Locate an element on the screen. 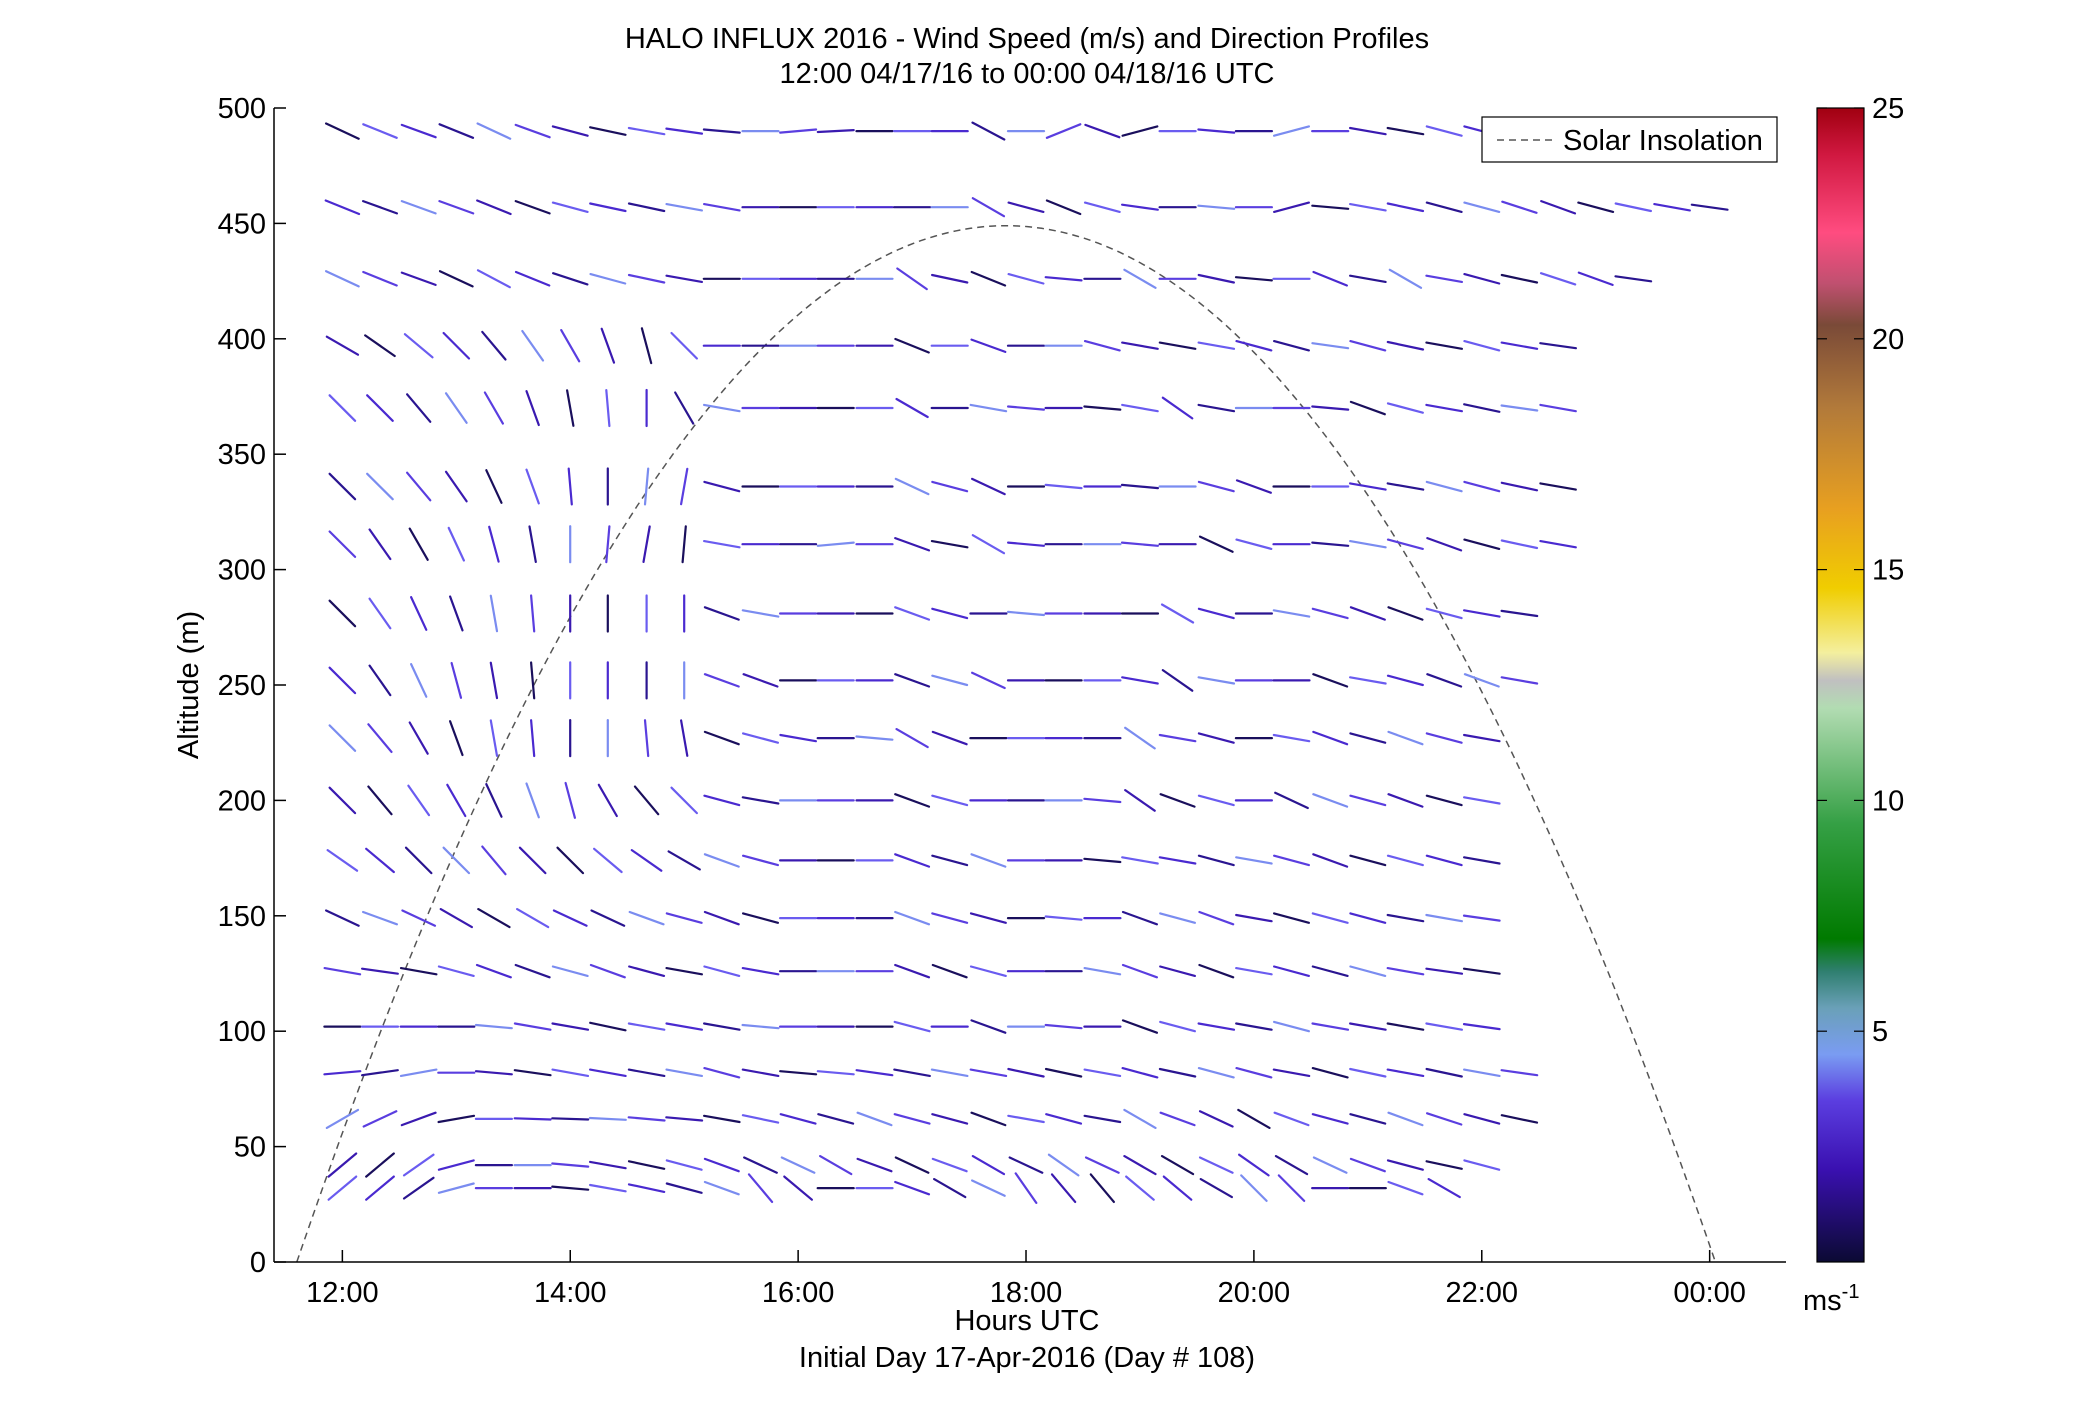 Image resolution: width=2098 pixels, height=1425 pixels. y-axis-label: Altitude (m) is located at coordinates (189, 685).